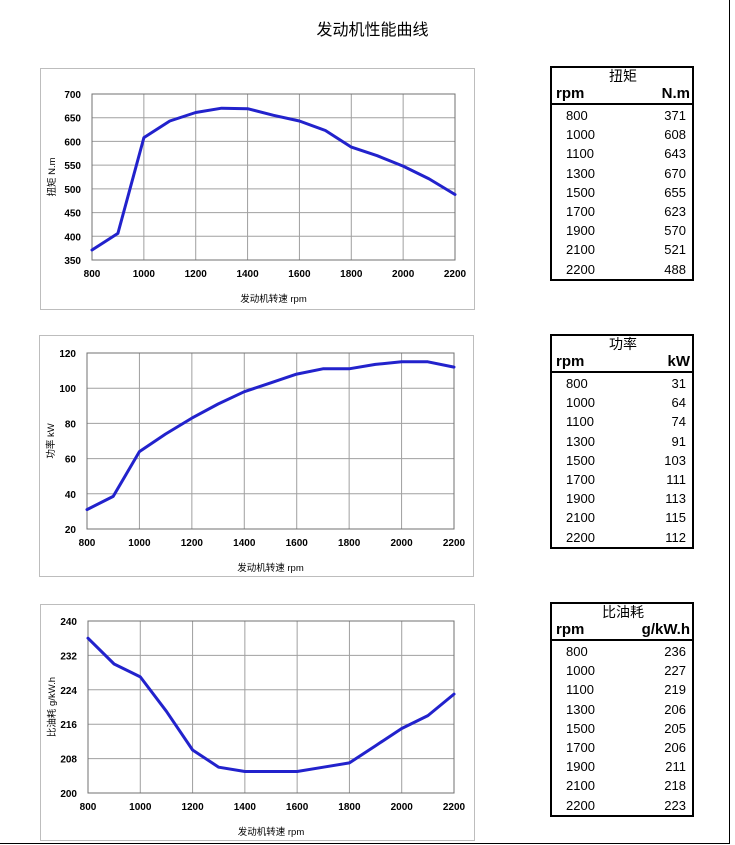 The width and height of the screenshot is (735, 845). What do you see at coordinates (71, 460) in the screenshot?
I see `y-tick-label: 60` at bounding box center [71, 460].